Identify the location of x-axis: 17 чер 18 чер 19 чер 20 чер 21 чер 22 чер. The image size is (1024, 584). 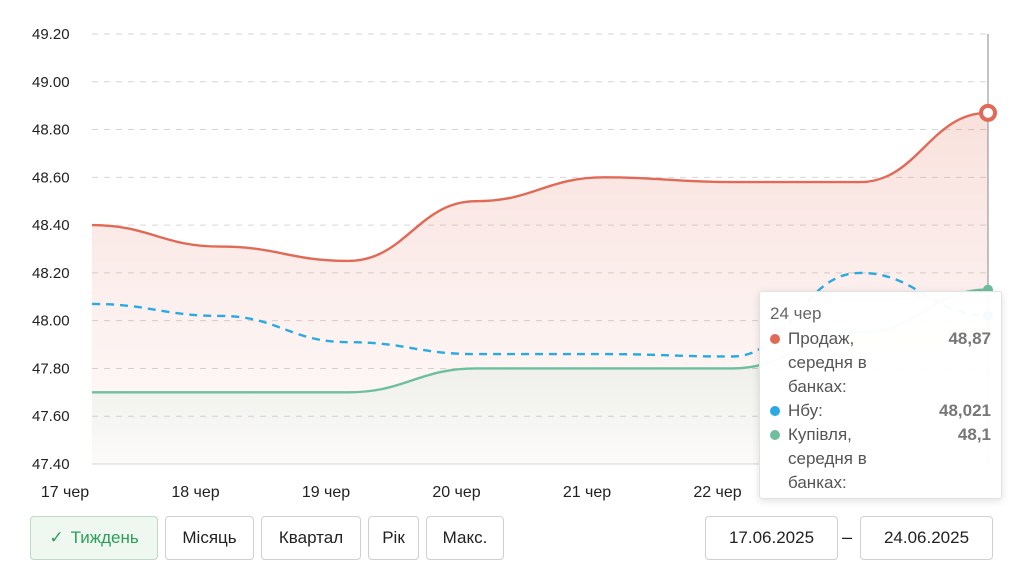
(391, 492).